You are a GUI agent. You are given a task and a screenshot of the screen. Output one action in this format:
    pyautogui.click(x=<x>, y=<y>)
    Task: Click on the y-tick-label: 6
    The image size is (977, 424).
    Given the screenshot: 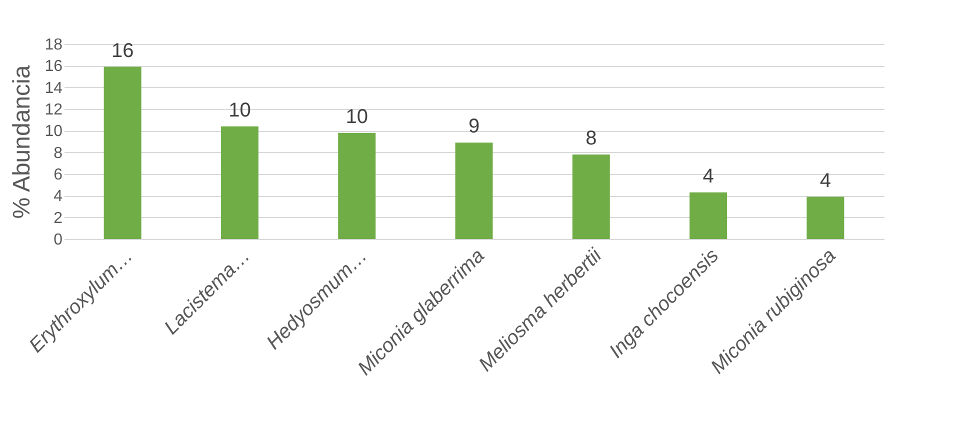 What is the action you would take?
    pyautogui.click(x=58, y=175)
    